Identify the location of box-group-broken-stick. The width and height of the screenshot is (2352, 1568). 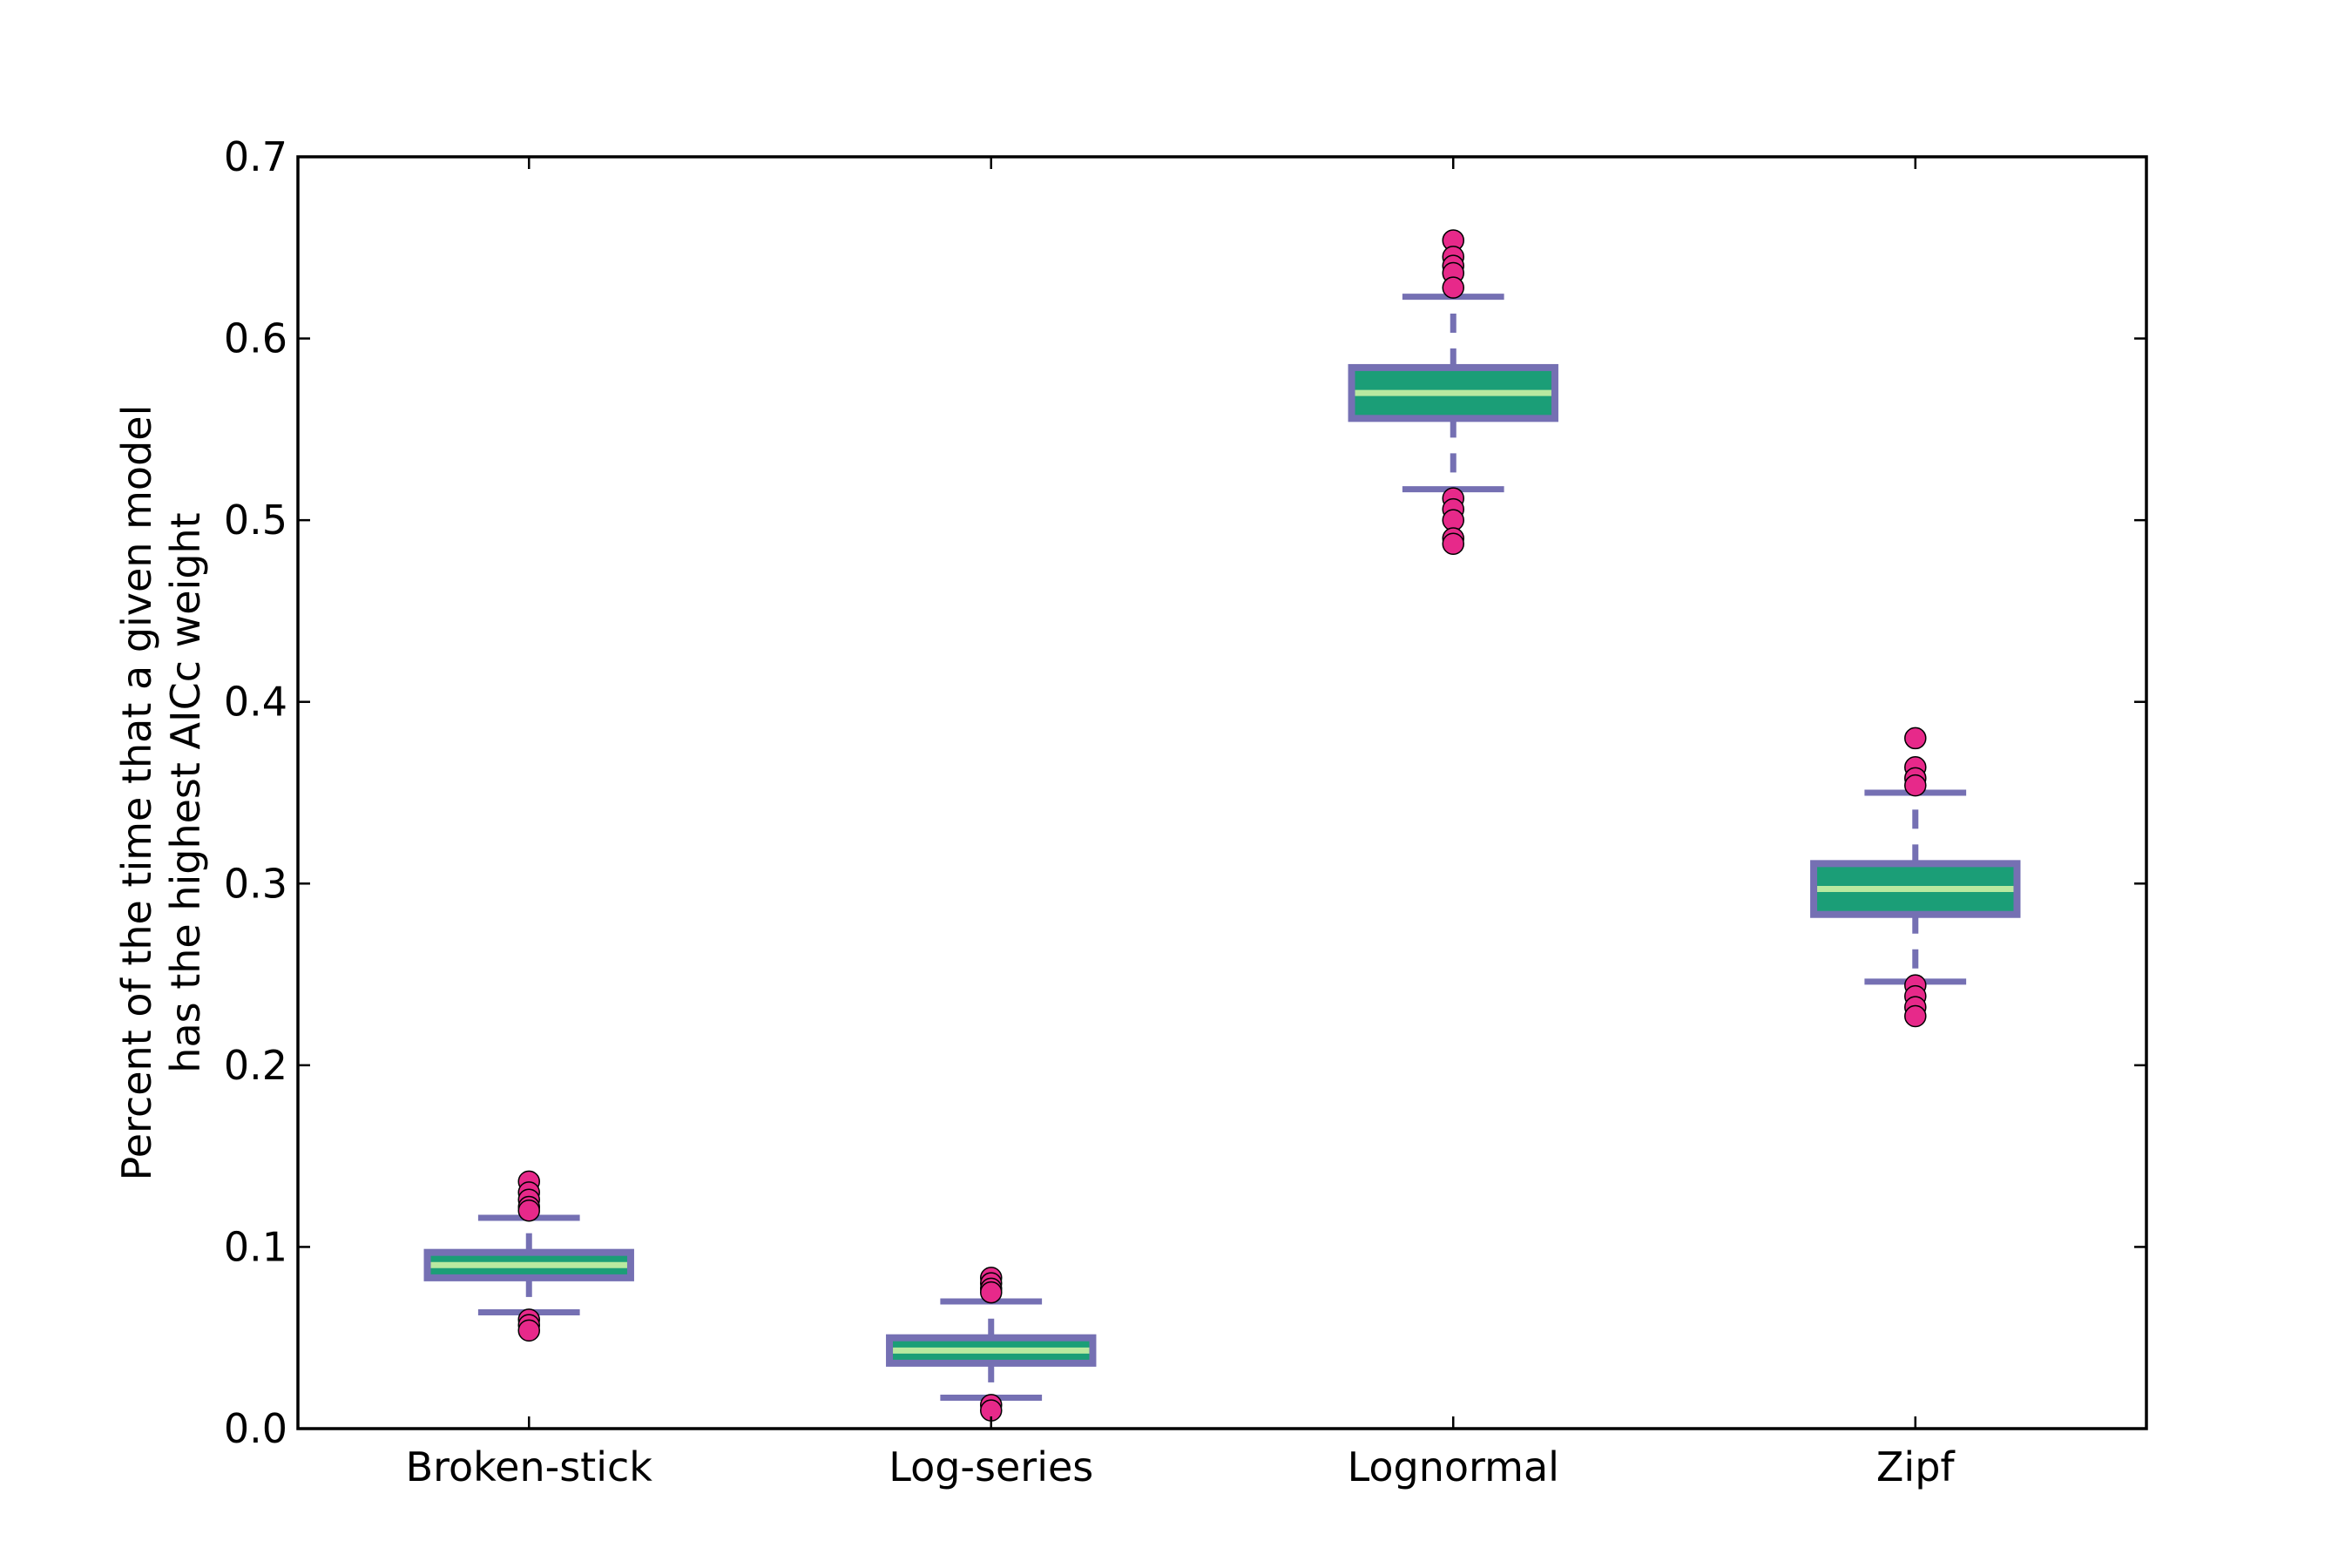
(528, 1256).